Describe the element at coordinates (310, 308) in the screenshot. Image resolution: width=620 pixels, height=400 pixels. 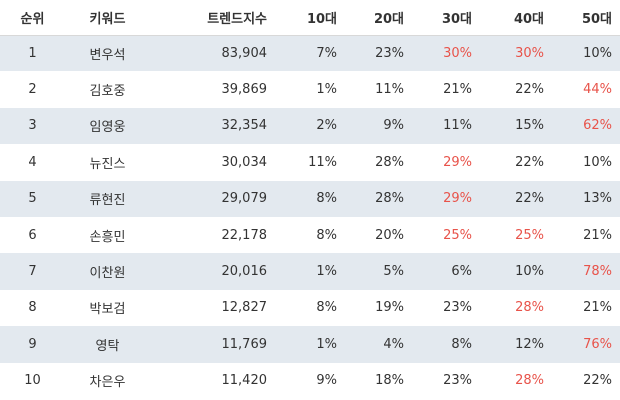
I see `table-row: 8 박보검 12,827 8% 19% 23% 28% 21%` at that location.